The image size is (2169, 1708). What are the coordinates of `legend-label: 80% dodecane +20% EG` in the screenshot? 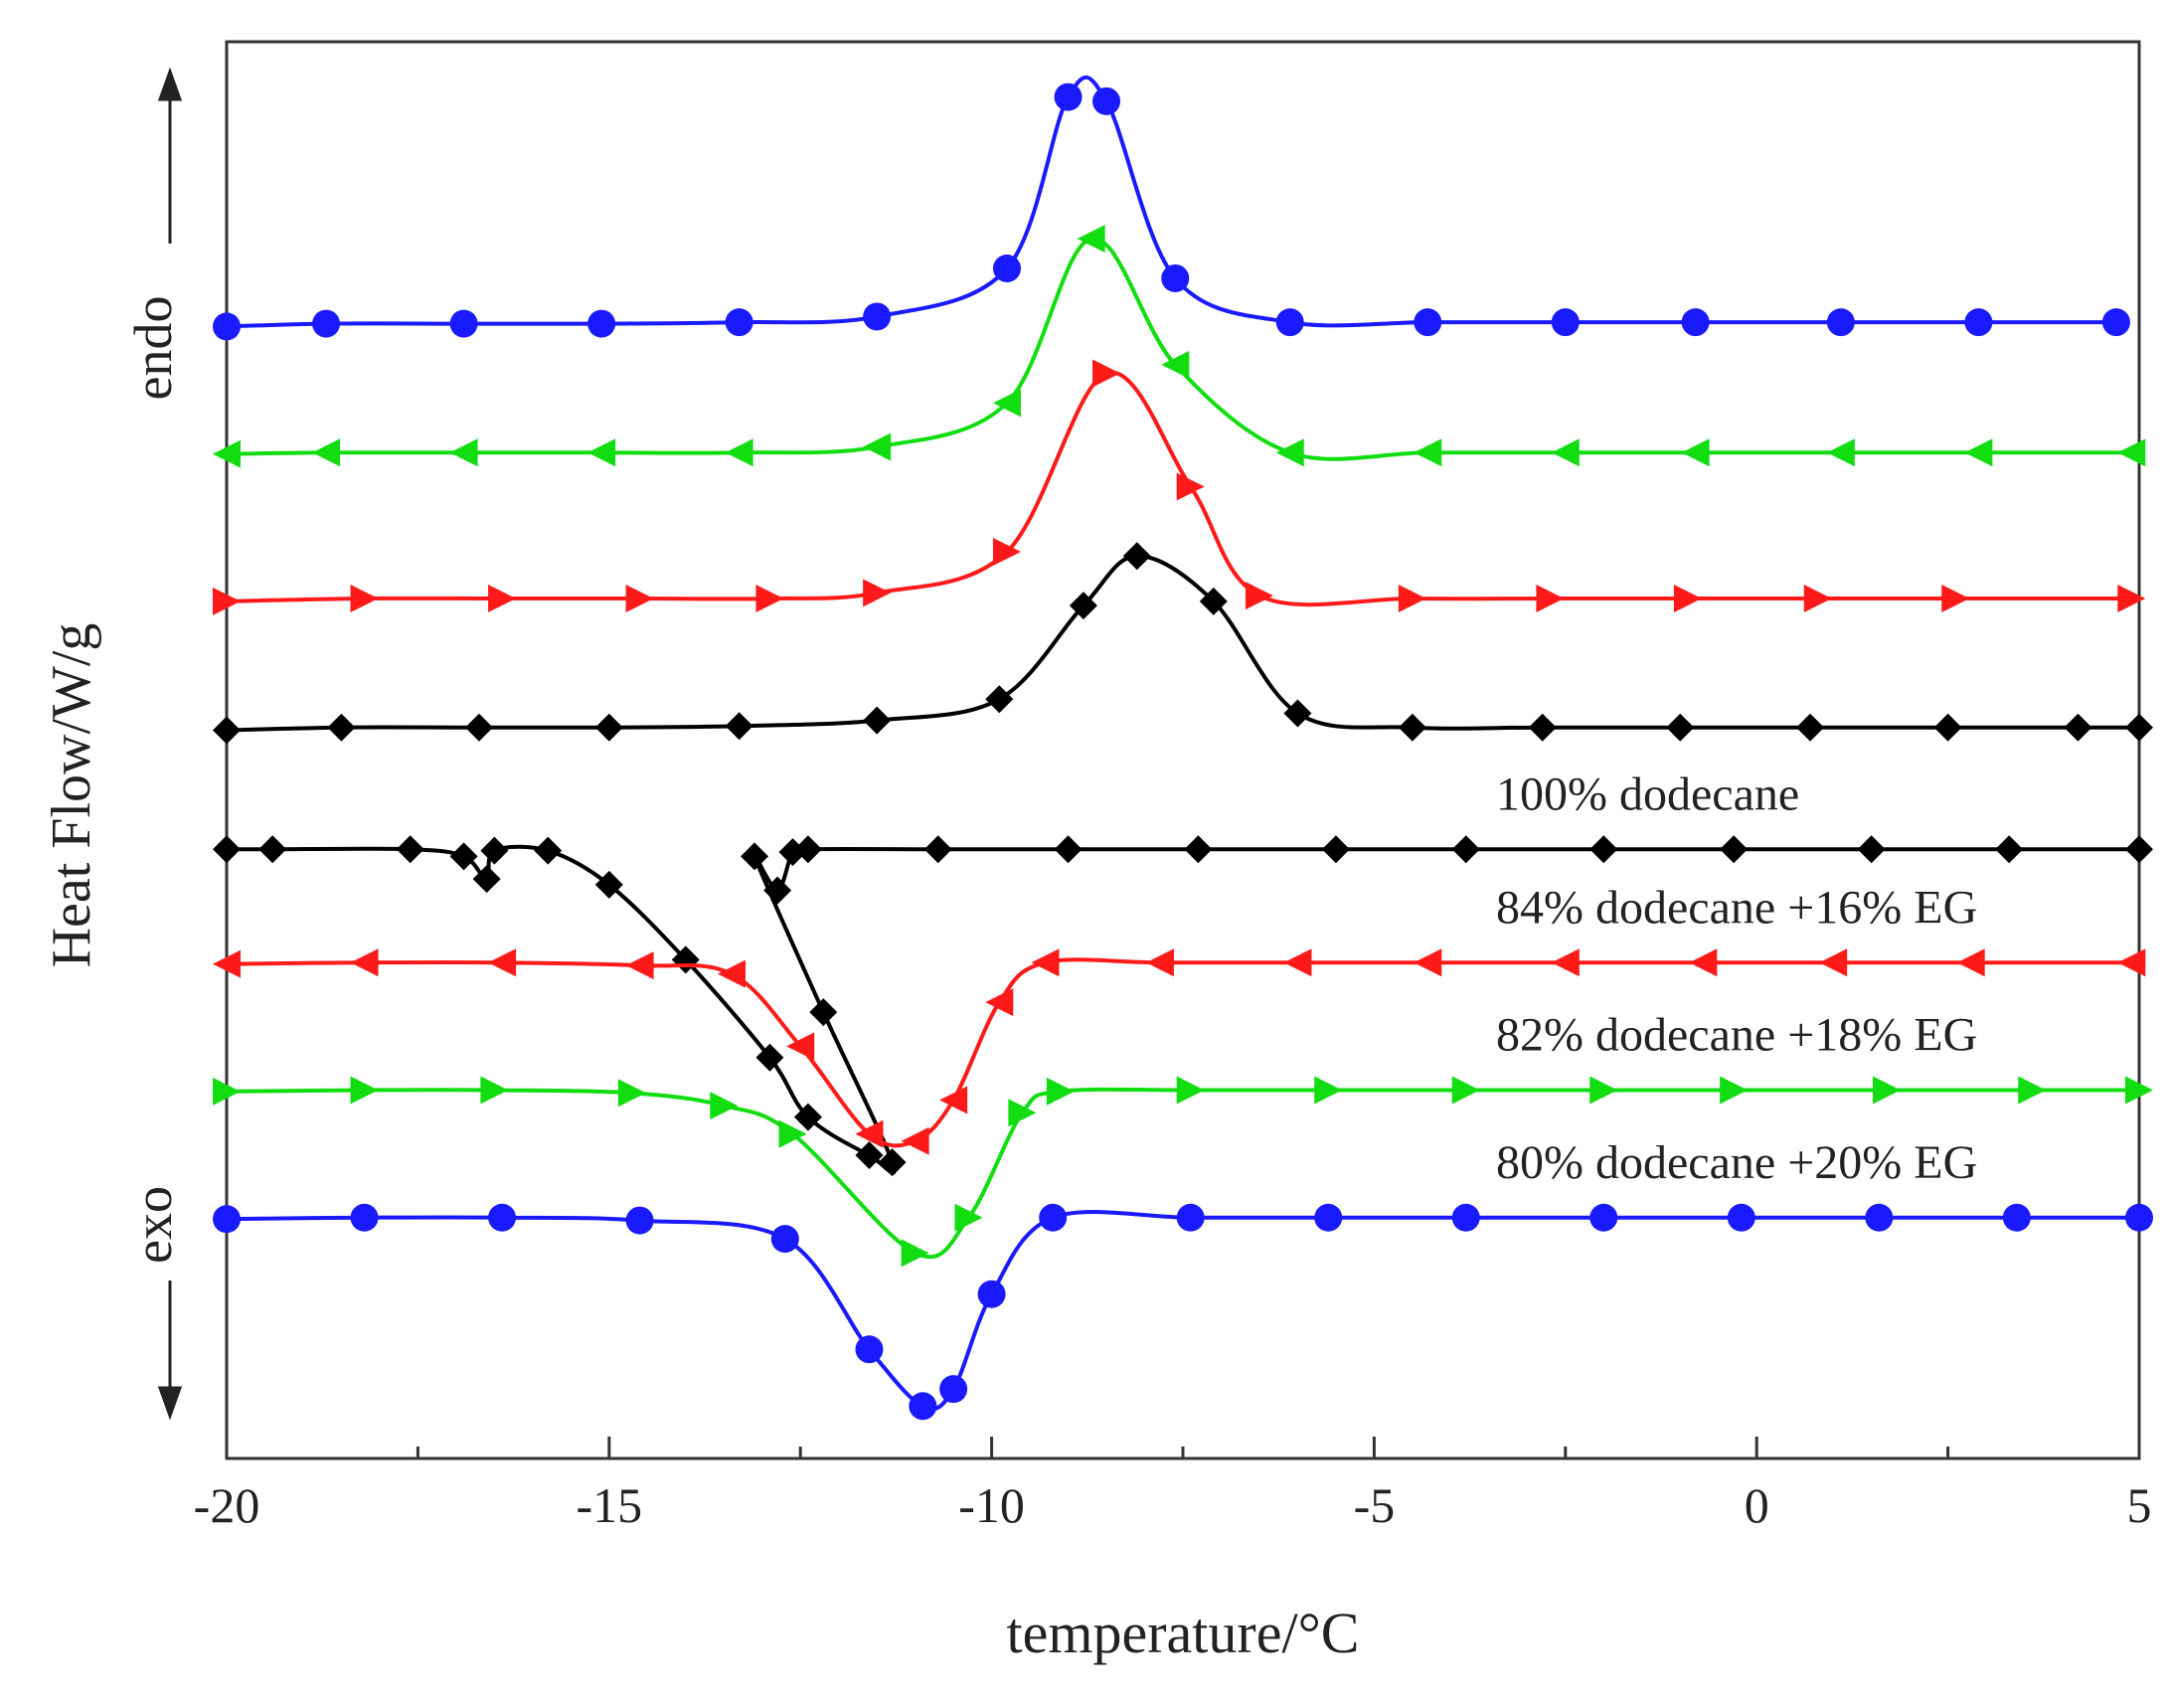 It's located at (1736, 1162).